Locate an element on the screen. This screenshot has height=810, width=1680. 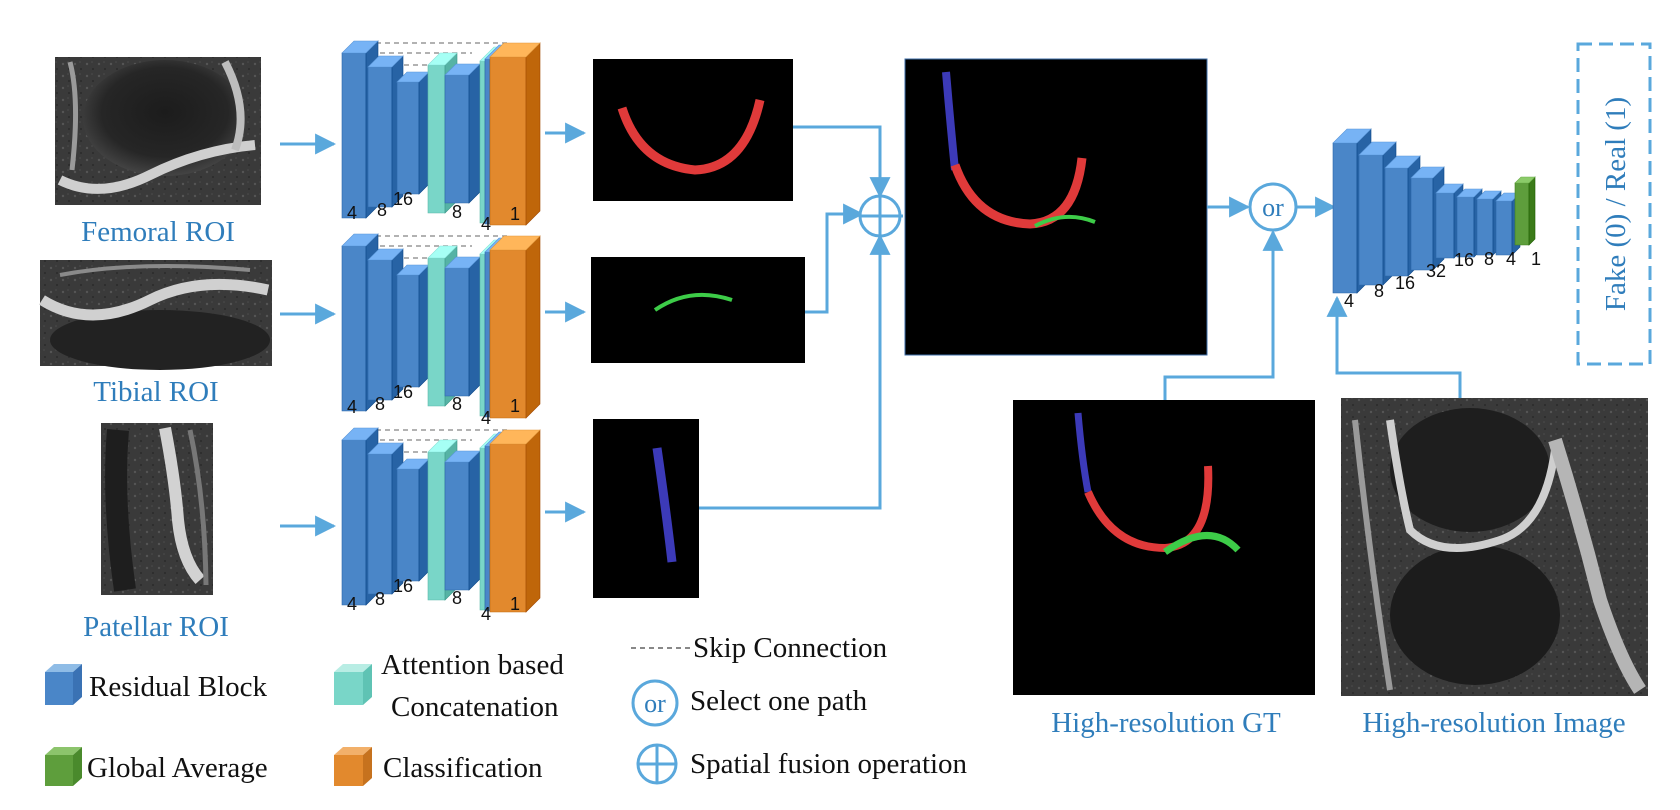
tibial-roi-image is located at coordinates (155, 315).